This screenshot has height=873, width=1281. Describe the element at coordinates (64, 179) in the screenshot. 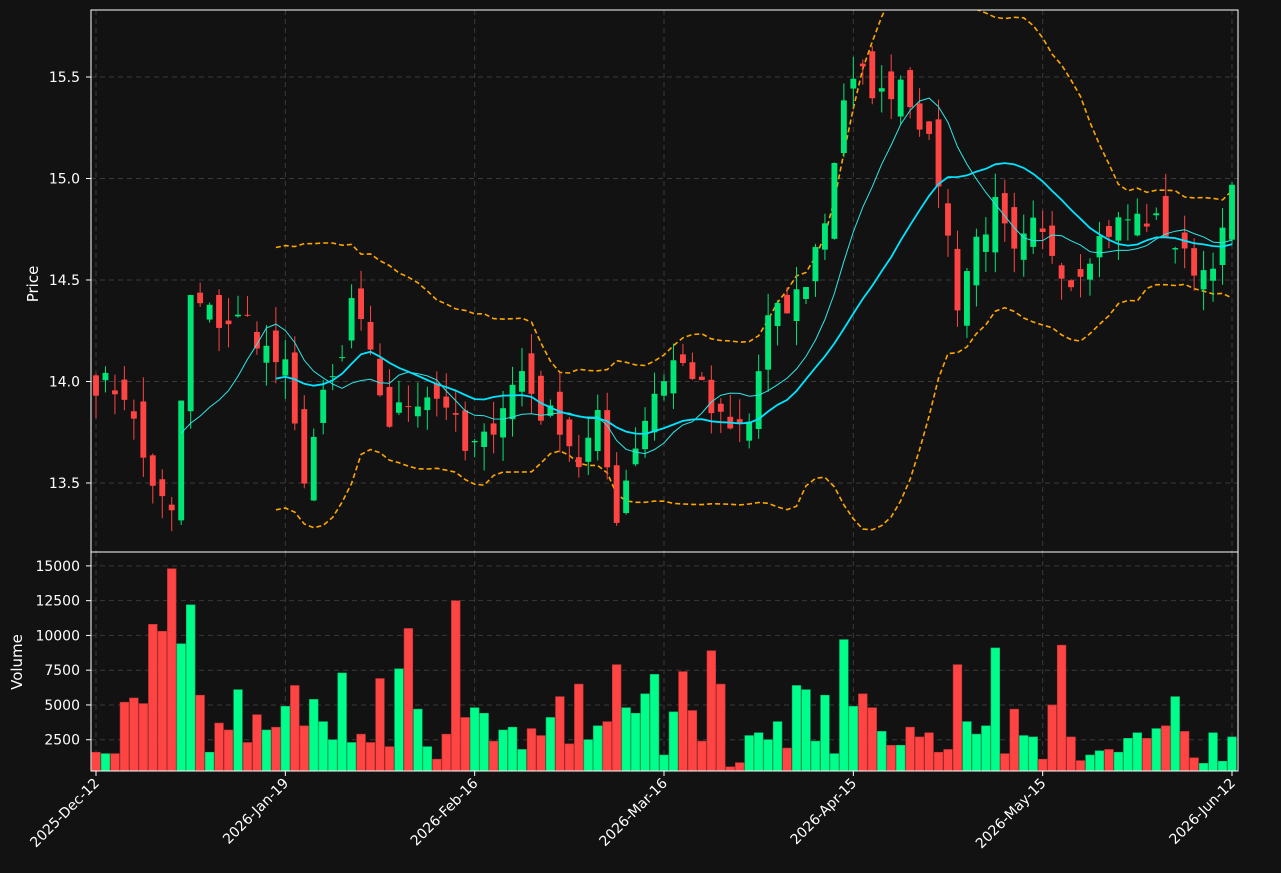

I see `price-tick-label: 15.0` at that location.